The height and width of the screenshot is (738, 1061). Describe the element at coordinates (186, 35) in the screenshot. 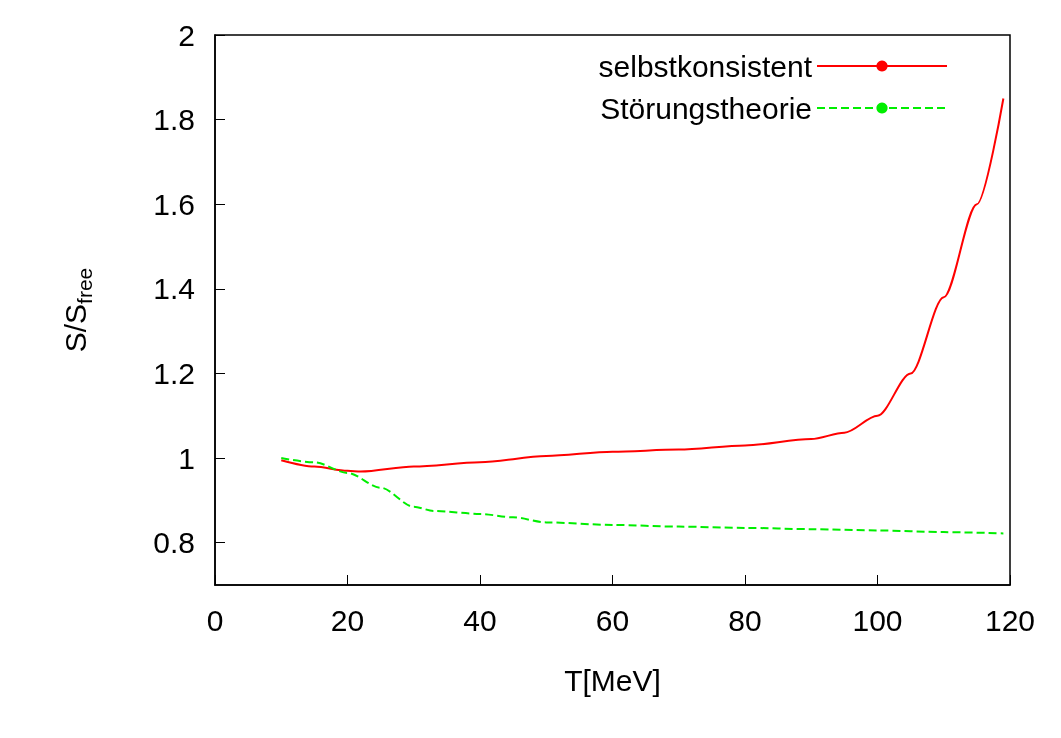

I see `y-tick-label: 2` at that location.